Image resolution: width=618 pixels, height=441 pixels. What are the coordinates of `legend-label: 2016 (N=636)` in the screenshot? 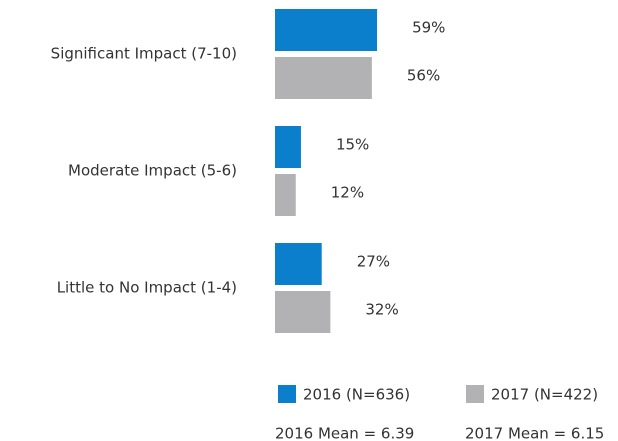 It's located at (356, 395).